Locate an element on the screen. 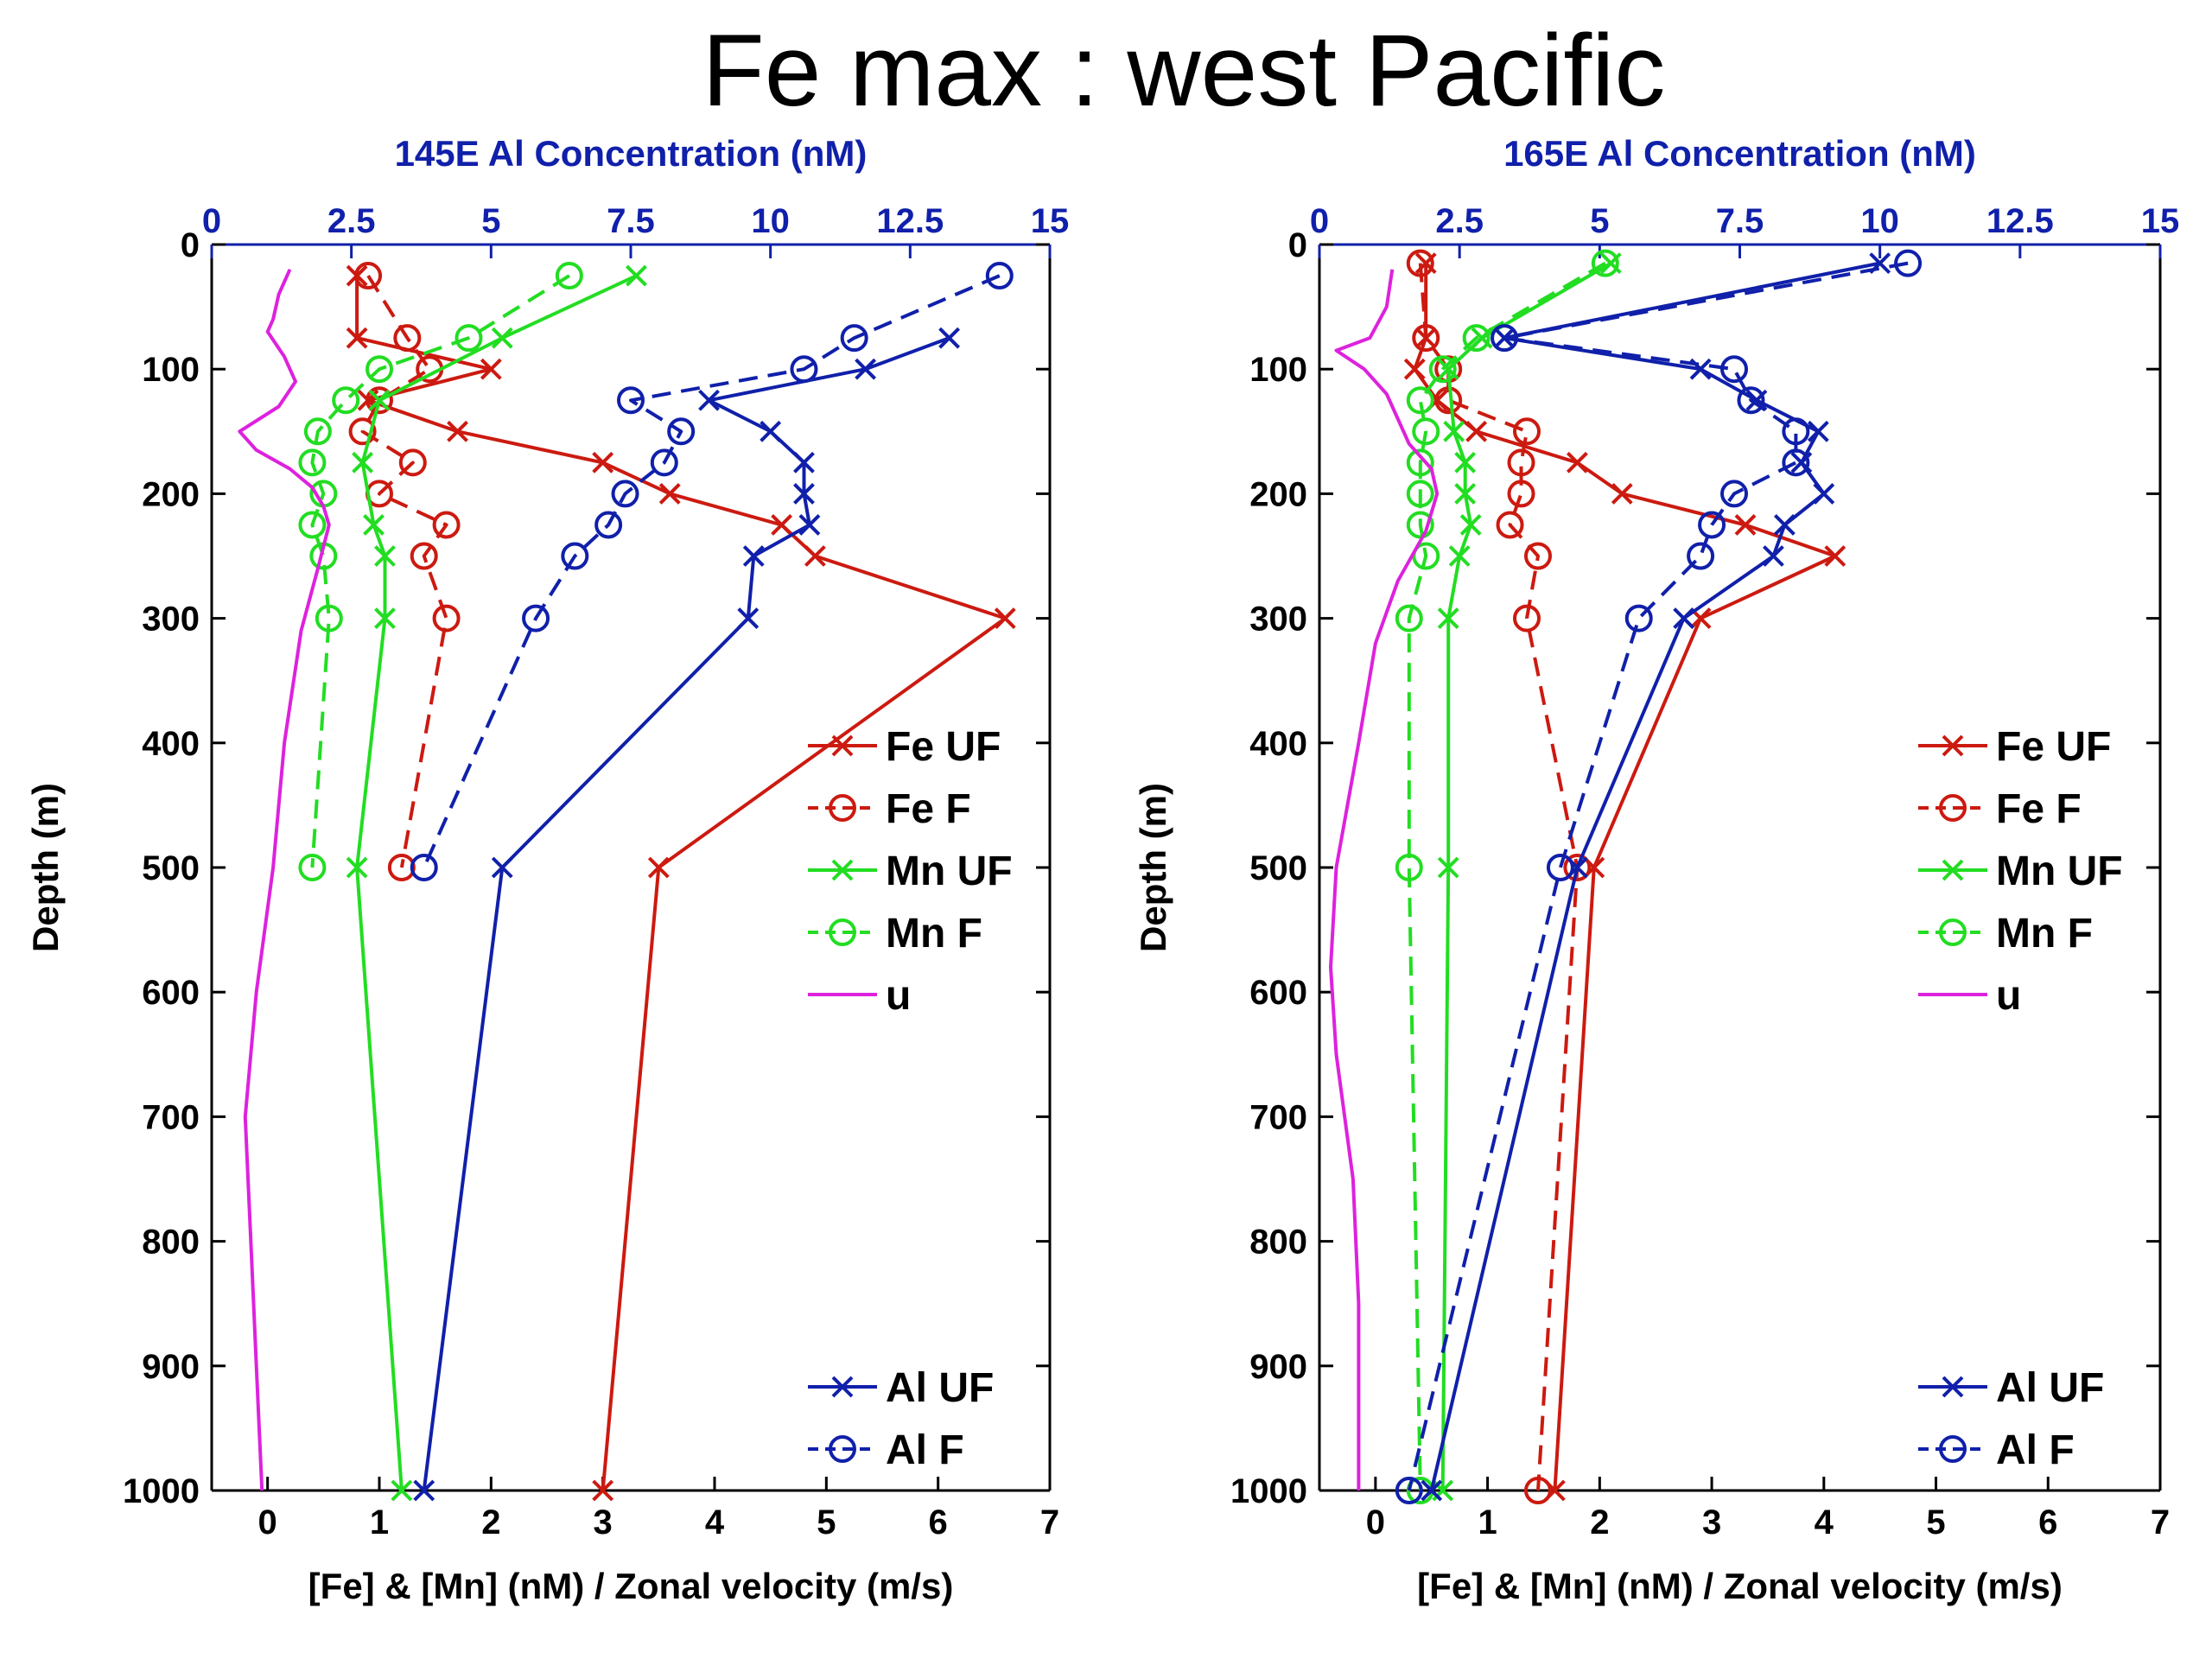 This screenshot has width=2212, height=1659. x-tick-label: 2 is located at coordinates (1599, 1522).